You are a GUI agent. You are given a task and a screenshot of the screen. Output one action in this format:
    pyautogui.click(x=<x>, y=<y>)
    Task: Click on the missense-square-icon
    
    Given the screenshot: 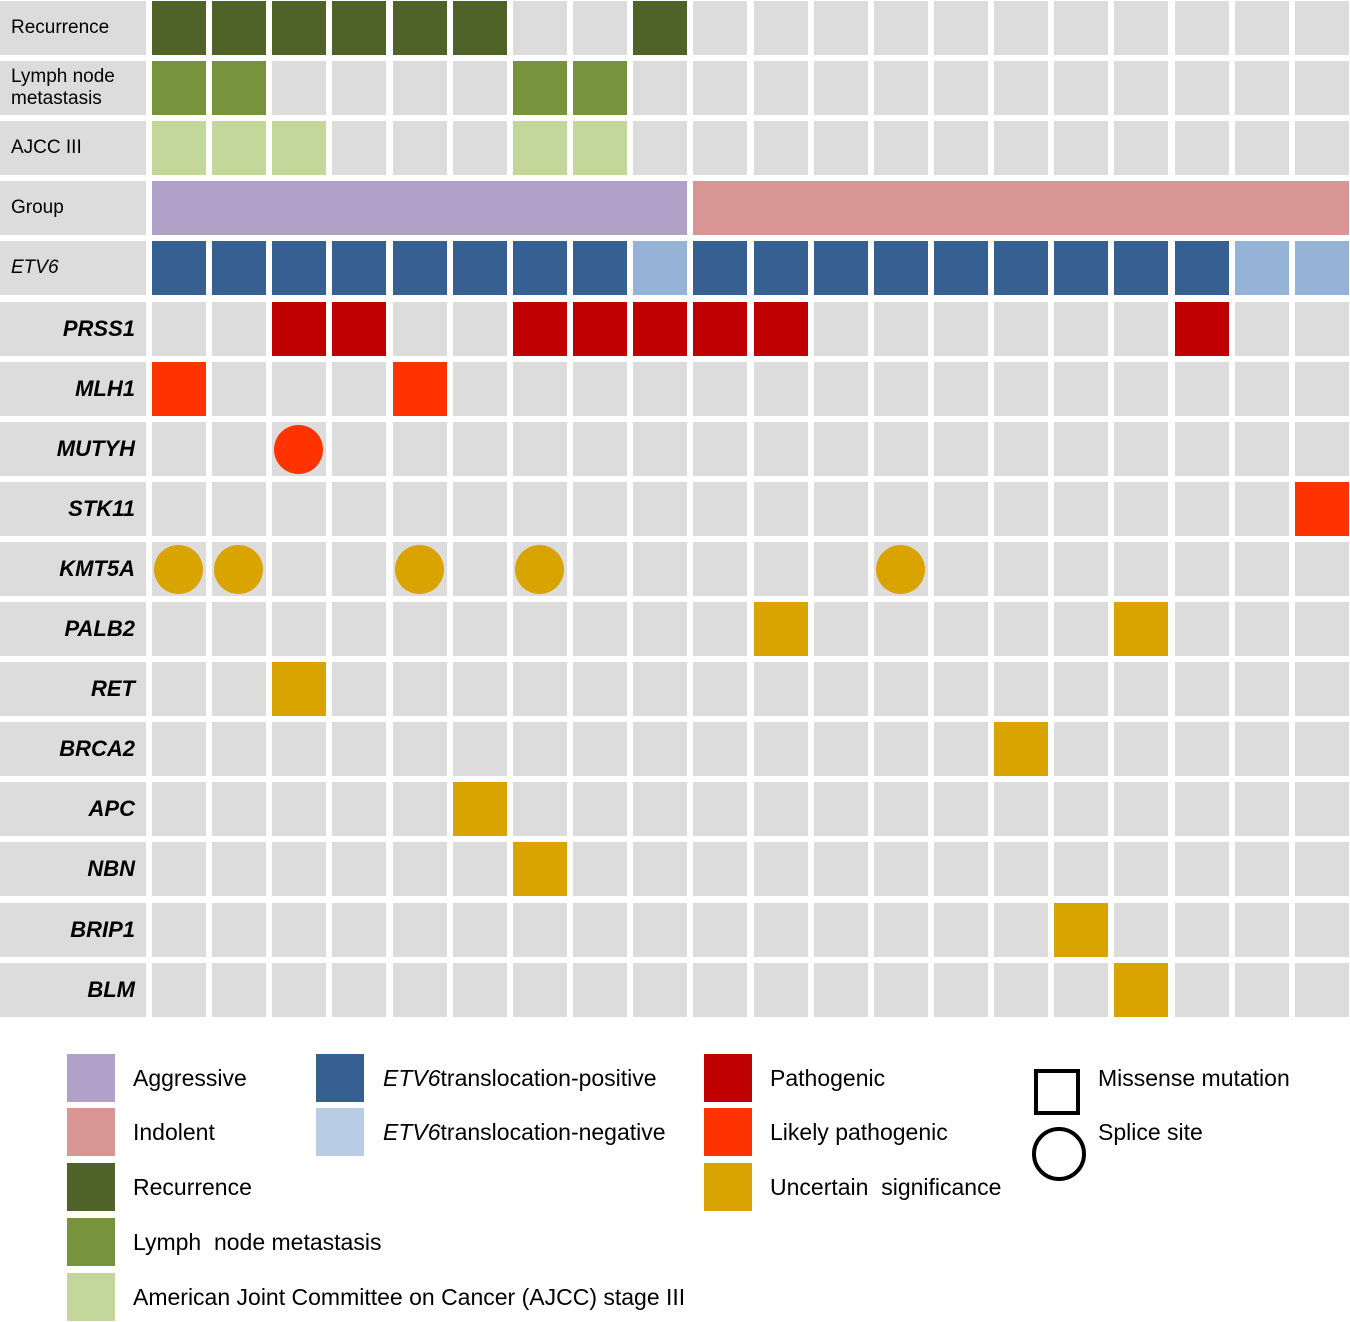 What is the action you would take?
    pyautogui.click(x=1057, y=1092)
    